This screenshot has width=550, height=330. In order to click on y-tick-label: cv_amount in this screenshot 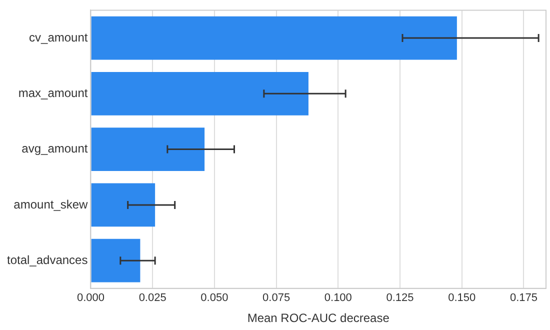, I will do `click(58, 37)`.